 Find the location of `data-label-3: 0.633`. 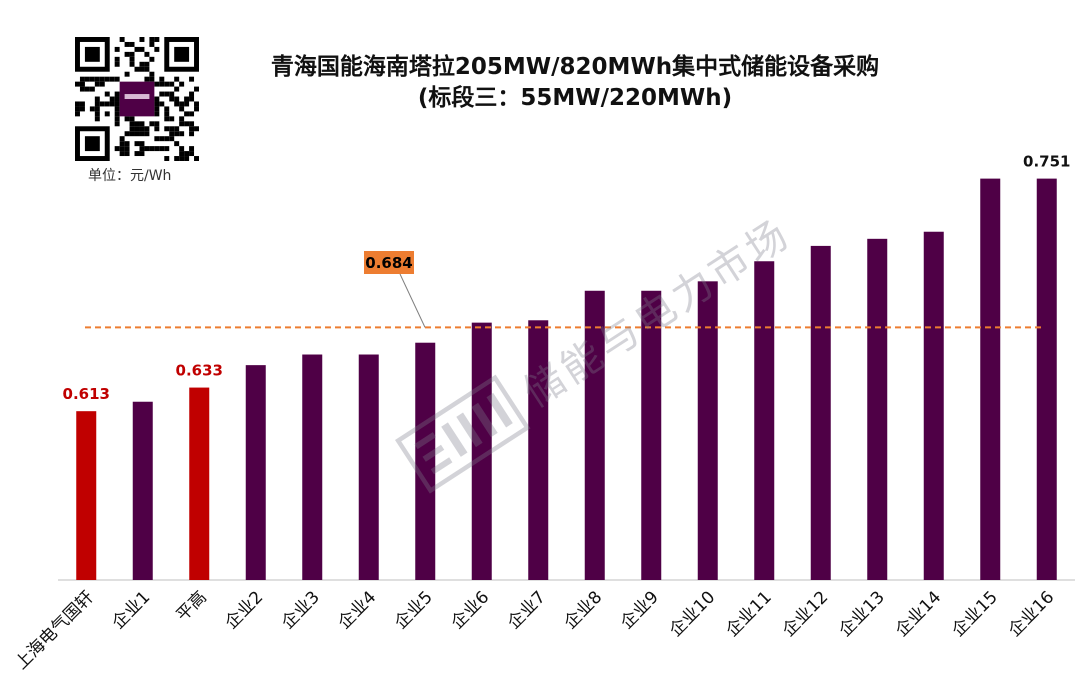

data-label-3: 0.633 is located at coordinates (199, 371).